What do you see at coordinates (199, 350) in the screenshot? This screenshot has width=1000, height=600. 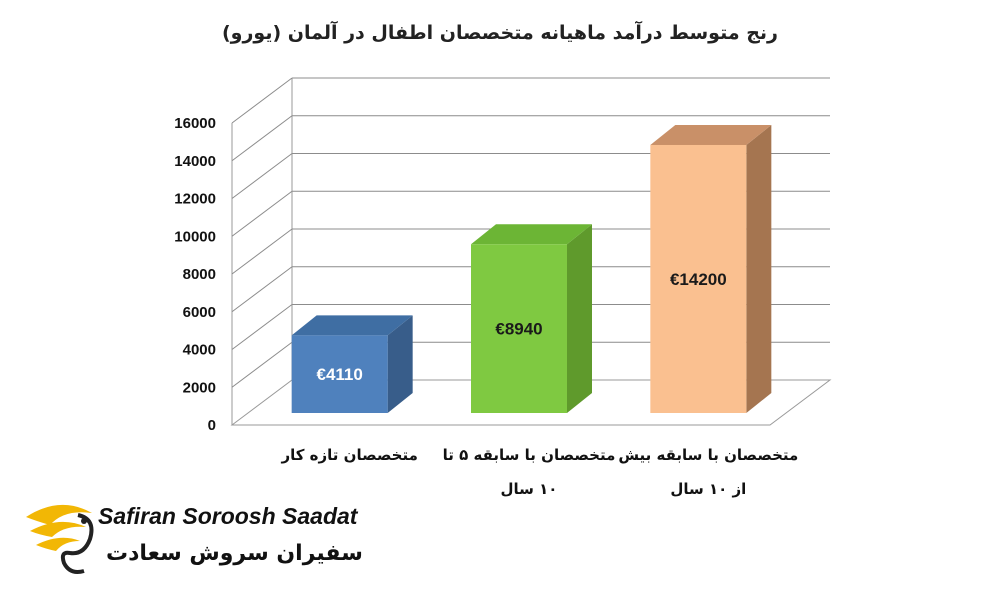 I see `y-tick-label: 4000` at bounding box center [199, 350].